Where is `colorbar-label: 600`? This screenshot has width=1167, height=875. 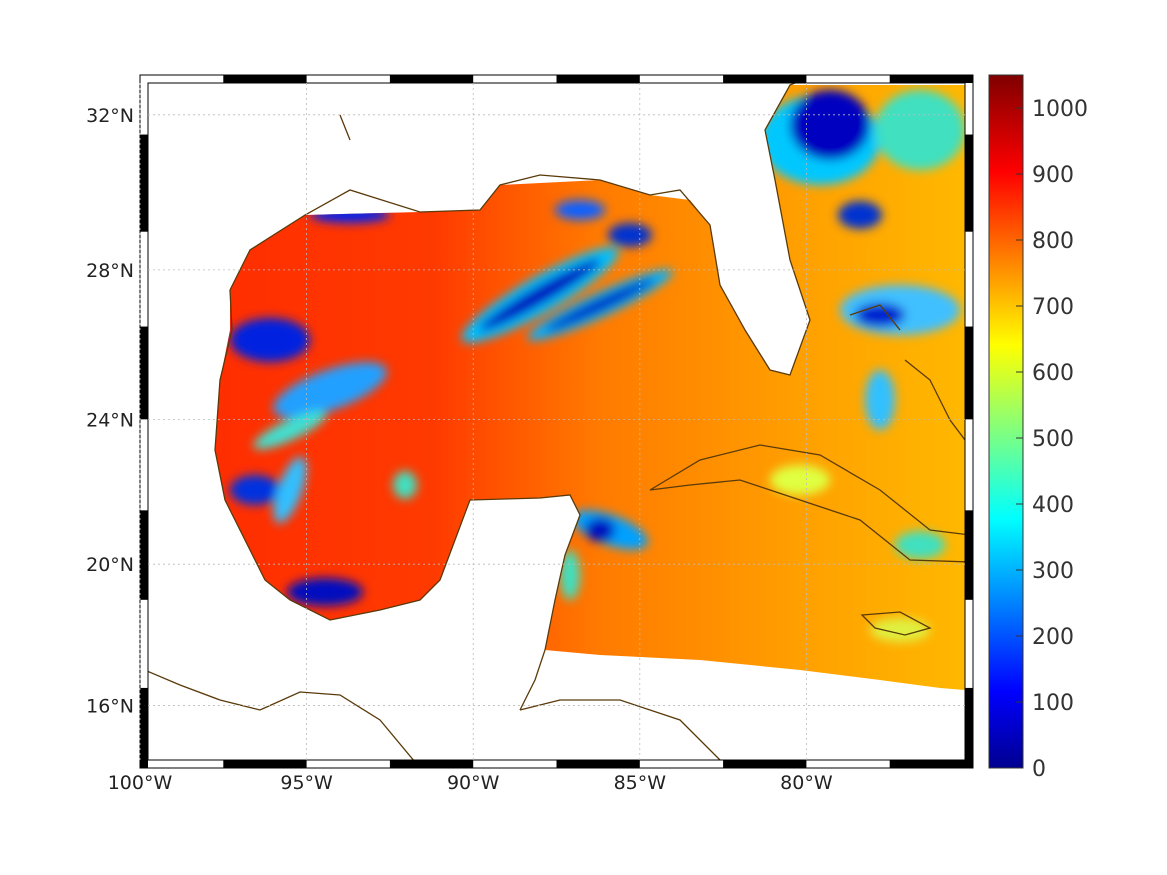
colorbar-label: 600 is located at coordinates (1053, 373).